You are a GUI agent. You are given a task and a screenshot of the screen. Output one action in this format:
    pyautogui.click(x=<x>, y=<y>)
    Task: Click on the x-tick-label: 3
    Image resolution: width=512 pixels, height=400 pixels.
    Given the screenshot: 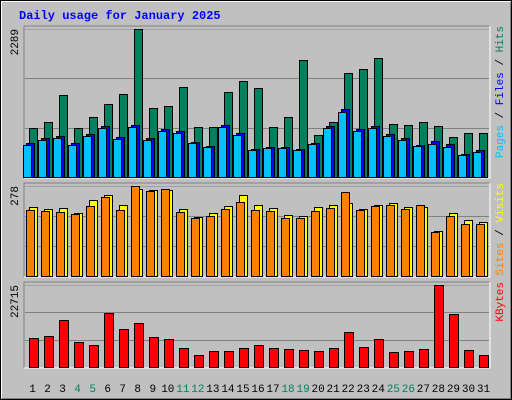 What is the action you would take?
    pyautogui.click(x=62, y=390)
    